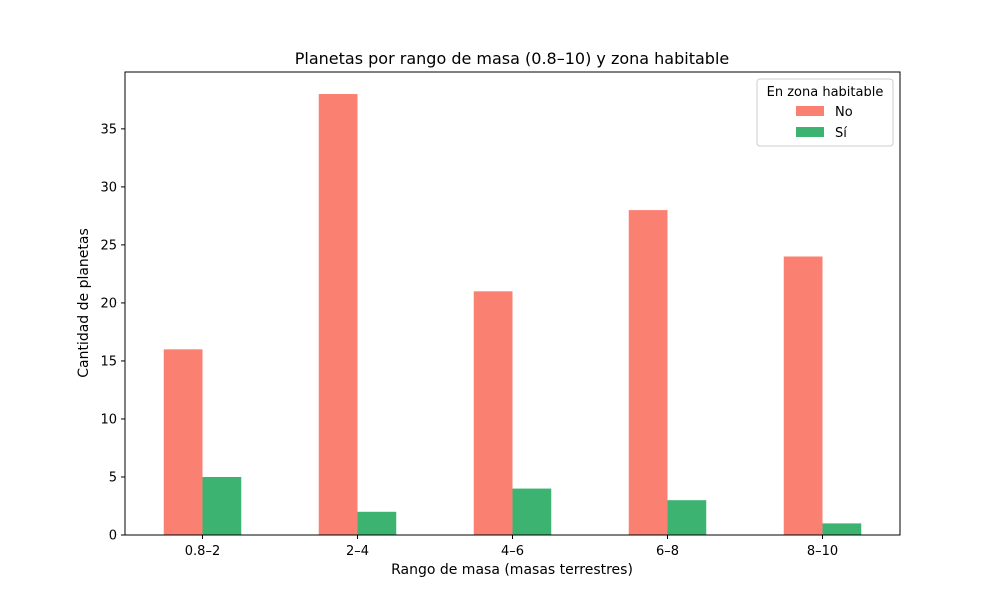 This screenshot has height=600, width=1000. I want to click on legend: En zona habitable No Sí, so click(825, 112).